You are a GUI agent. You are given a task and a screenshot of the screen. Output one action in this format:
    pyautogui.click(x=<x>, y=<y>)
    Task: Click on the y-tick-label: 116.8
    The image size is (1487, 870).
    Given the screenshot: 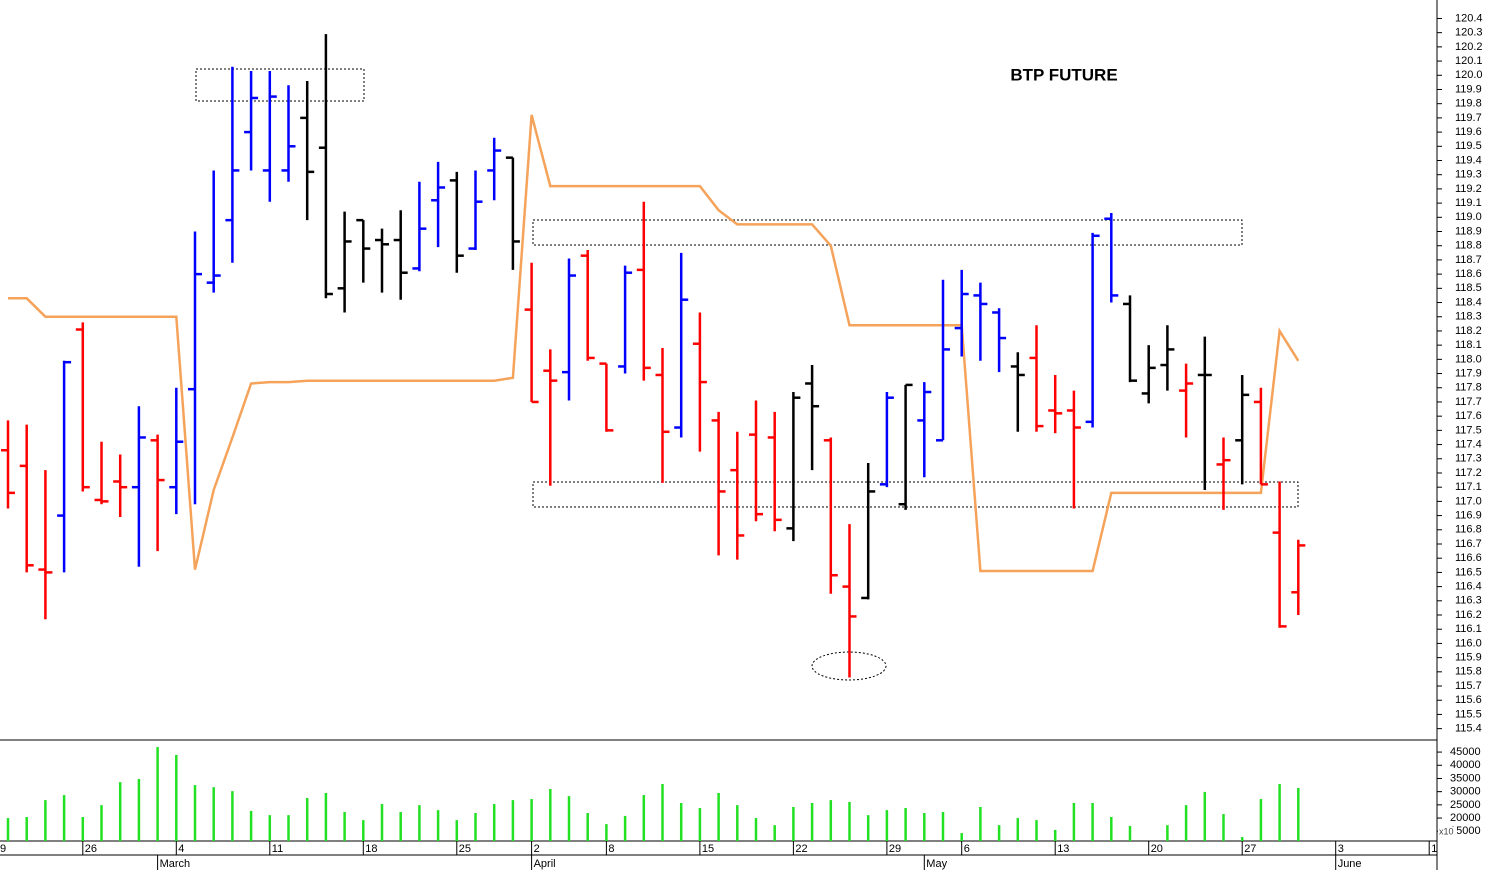 What is the action you would take?
    pyautogui.click(x=1468, y=530)
    